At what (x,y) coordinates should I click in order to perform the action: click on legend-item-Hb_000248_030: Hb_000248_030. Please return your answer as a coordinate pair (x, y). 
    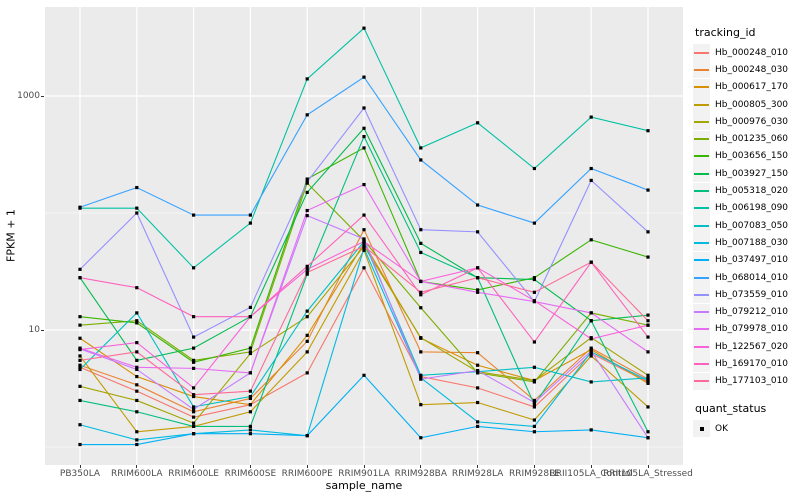
    Looking at the image, I should click on (746, 70).